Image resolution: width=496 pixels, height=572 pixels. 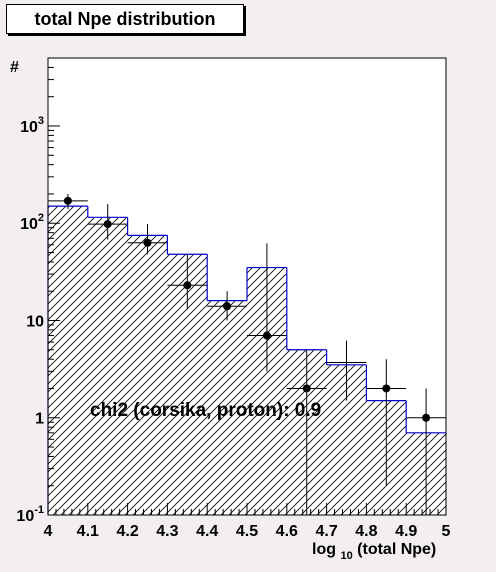 I want to click on x-tick-label: 4.4, so click(x=207, y=531).